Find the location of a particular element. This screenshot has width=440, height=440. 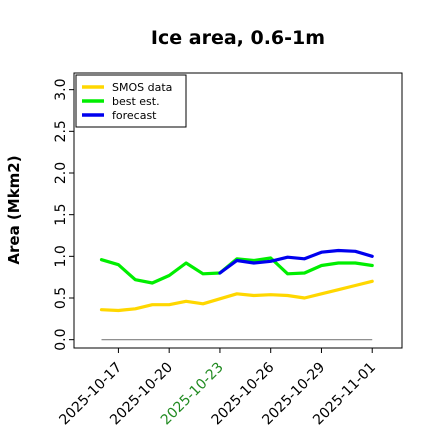

legend-box is located at coordinates (131, 101).